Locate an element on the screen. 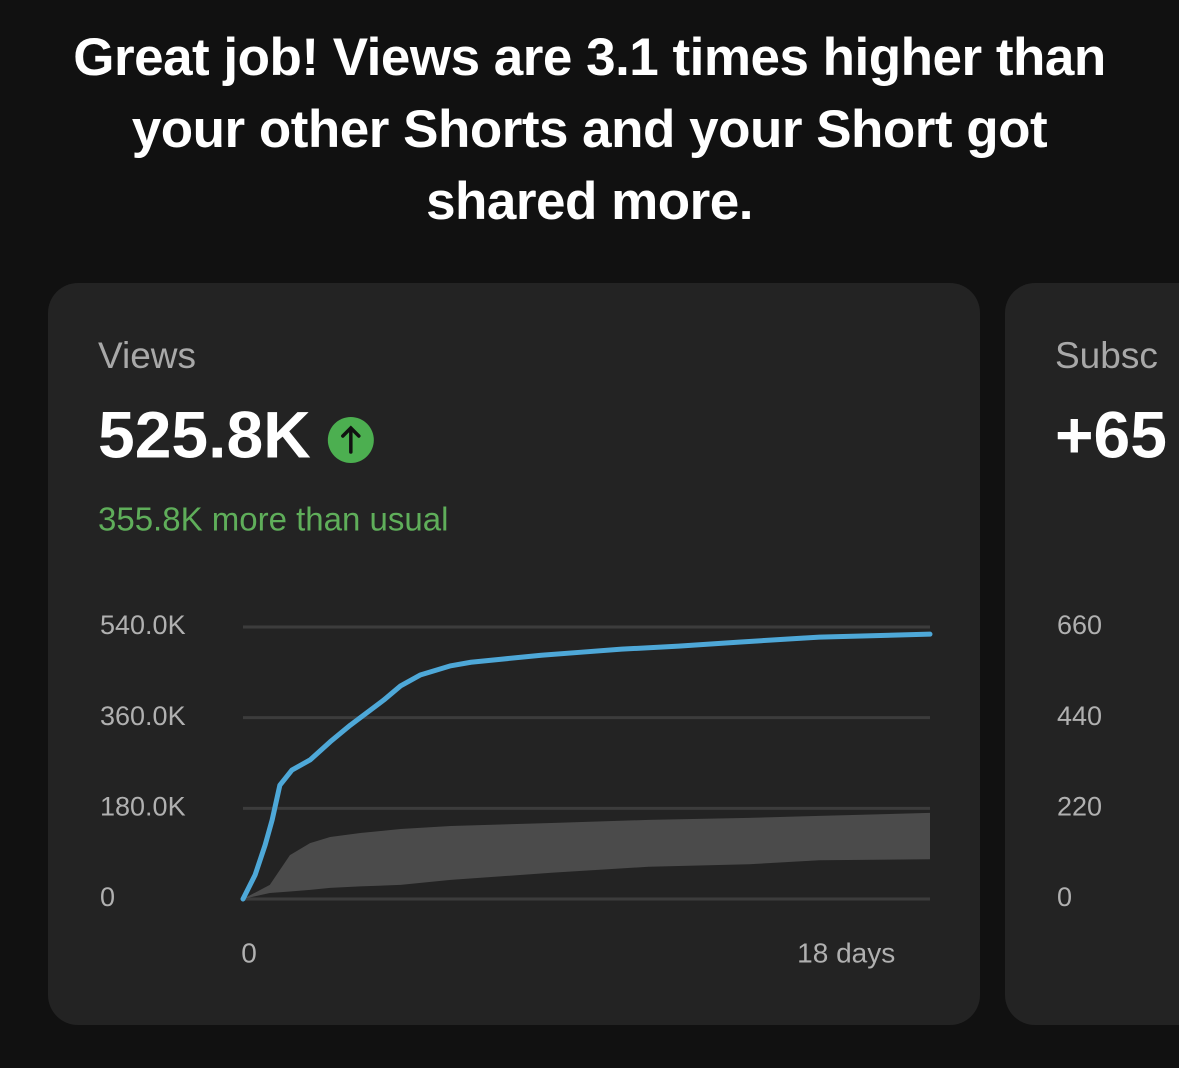  metric-value: +65 is located at coordinates (1111, 434).